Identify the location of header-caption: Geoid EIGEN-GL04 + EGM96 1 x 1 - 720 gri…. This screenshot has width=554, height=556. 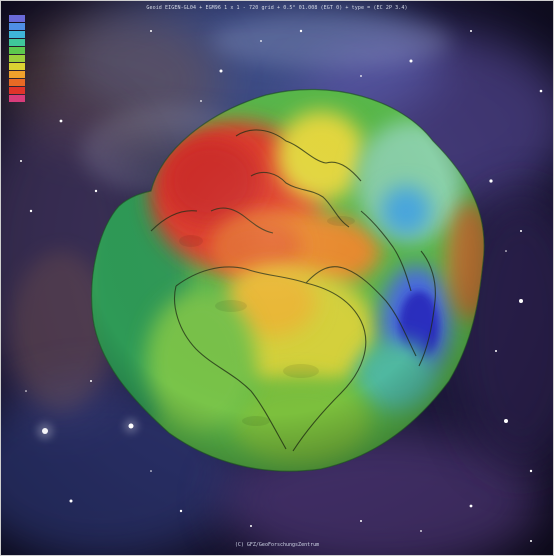
(277, 8).